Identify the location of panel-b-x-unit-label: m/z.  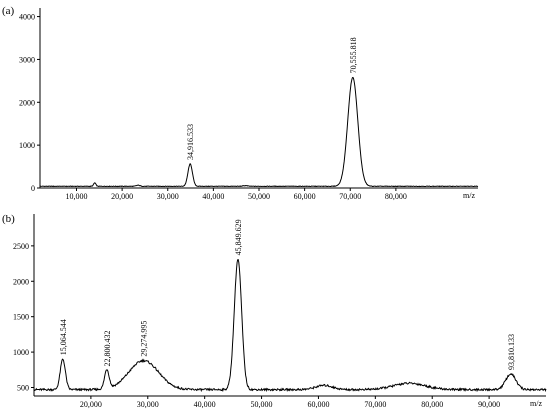
(536, 403).